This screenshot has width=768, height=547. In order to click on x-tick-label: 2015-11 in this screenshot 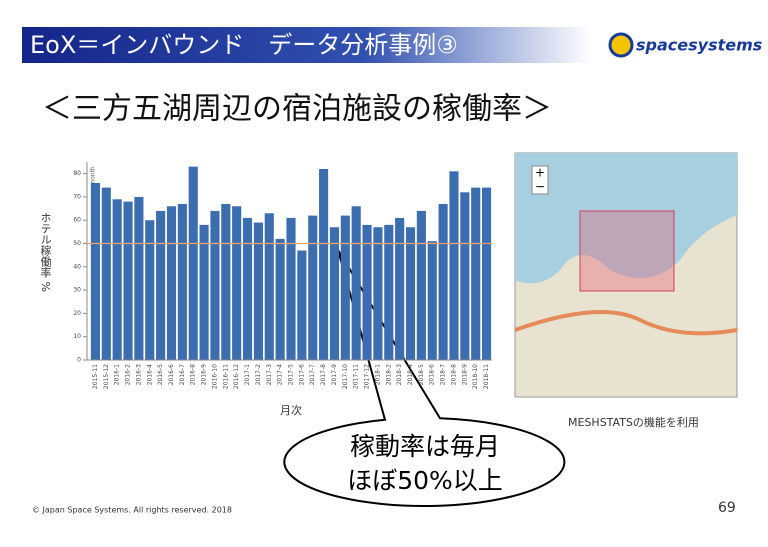, I will do `click(95, 376)`.